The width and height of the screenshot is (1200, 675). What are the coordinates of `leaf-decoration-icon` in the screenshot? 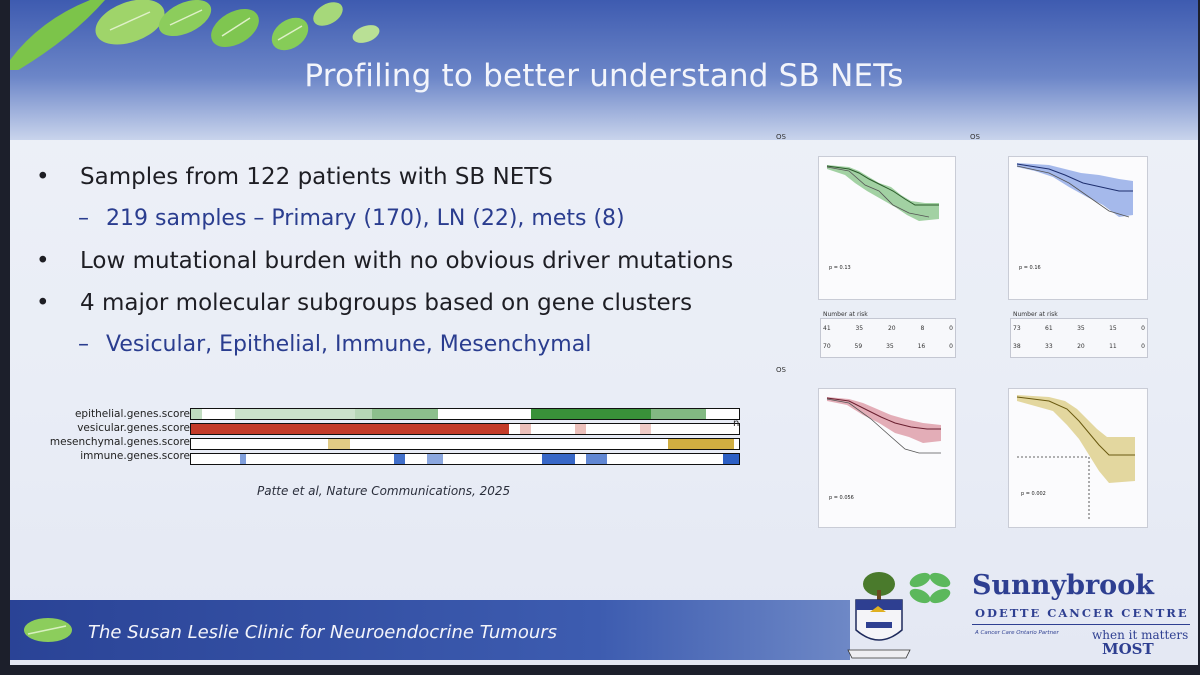 It's located at (195, 35).